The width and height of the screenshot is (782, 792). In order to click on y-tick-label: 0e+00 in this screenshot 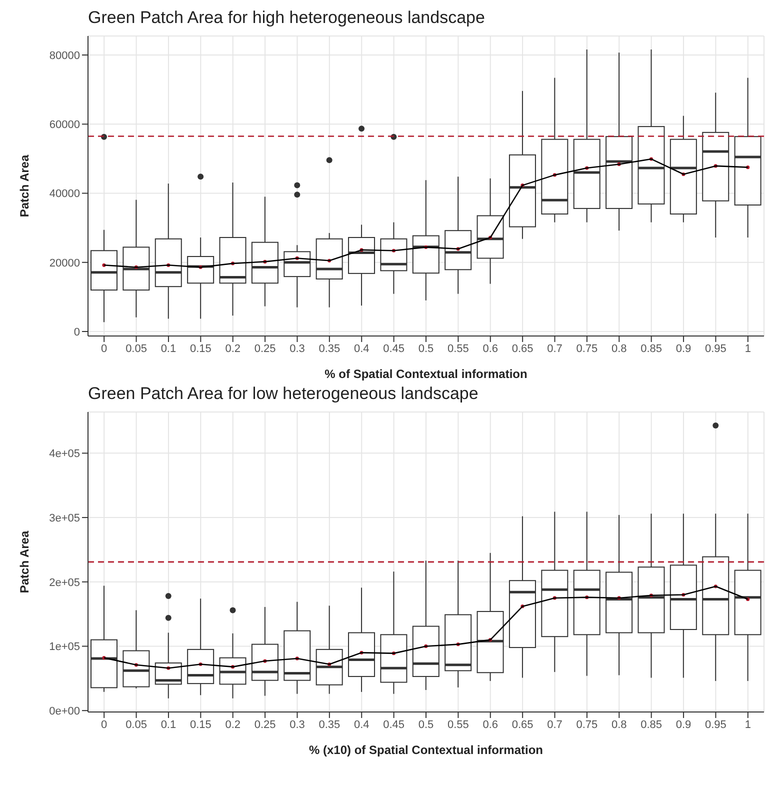, I will do `click(64, 711)`.